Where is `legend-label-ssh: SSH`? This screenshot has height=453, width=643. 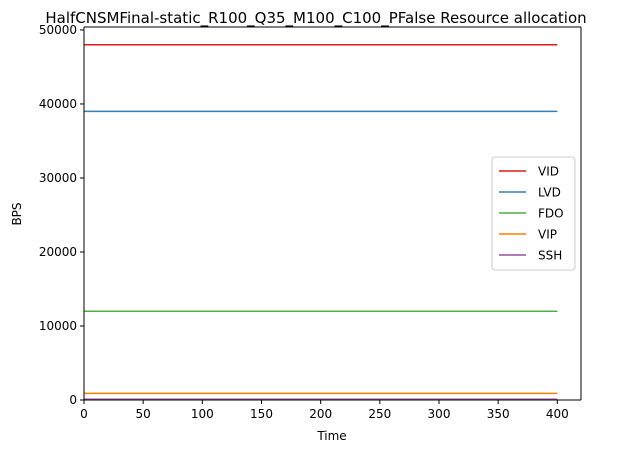
legend-label-ssh: SSH is located at coordinates (550, 256).